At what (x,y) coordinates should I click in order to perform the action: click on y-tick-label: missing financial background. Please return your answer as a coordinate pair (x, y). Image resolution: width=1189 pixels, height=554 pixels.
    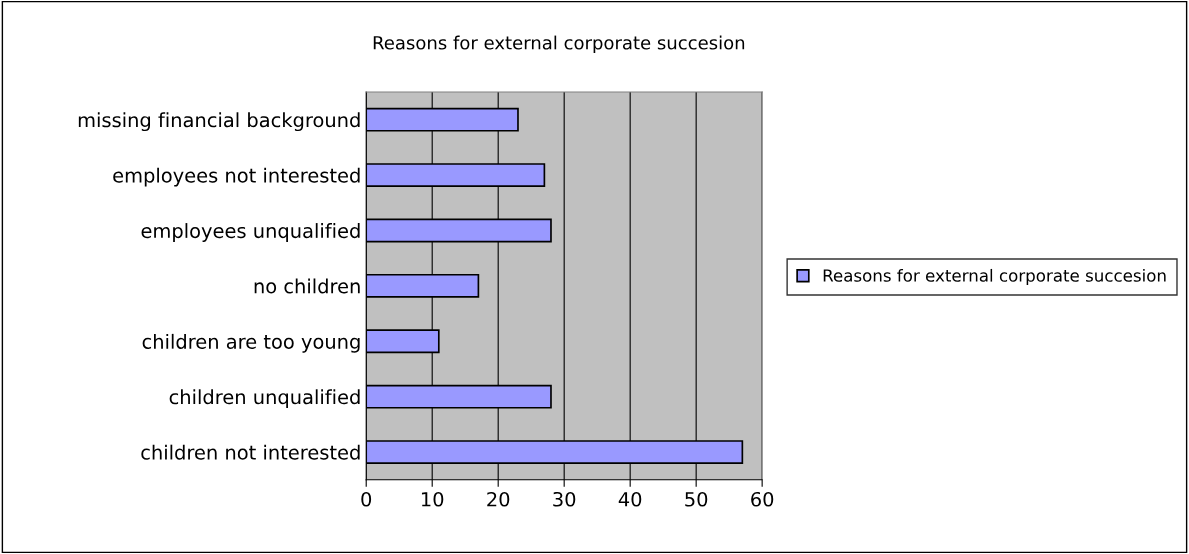
    Looking at the image, I should click on (219, 122).